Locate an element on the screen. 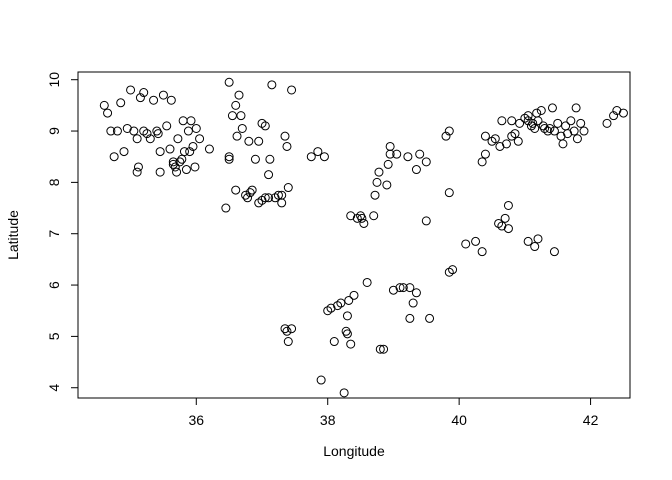 The width and height of the screenshot is (672, 480). x-tick-label: 42 is located at coordinates (591, 420).